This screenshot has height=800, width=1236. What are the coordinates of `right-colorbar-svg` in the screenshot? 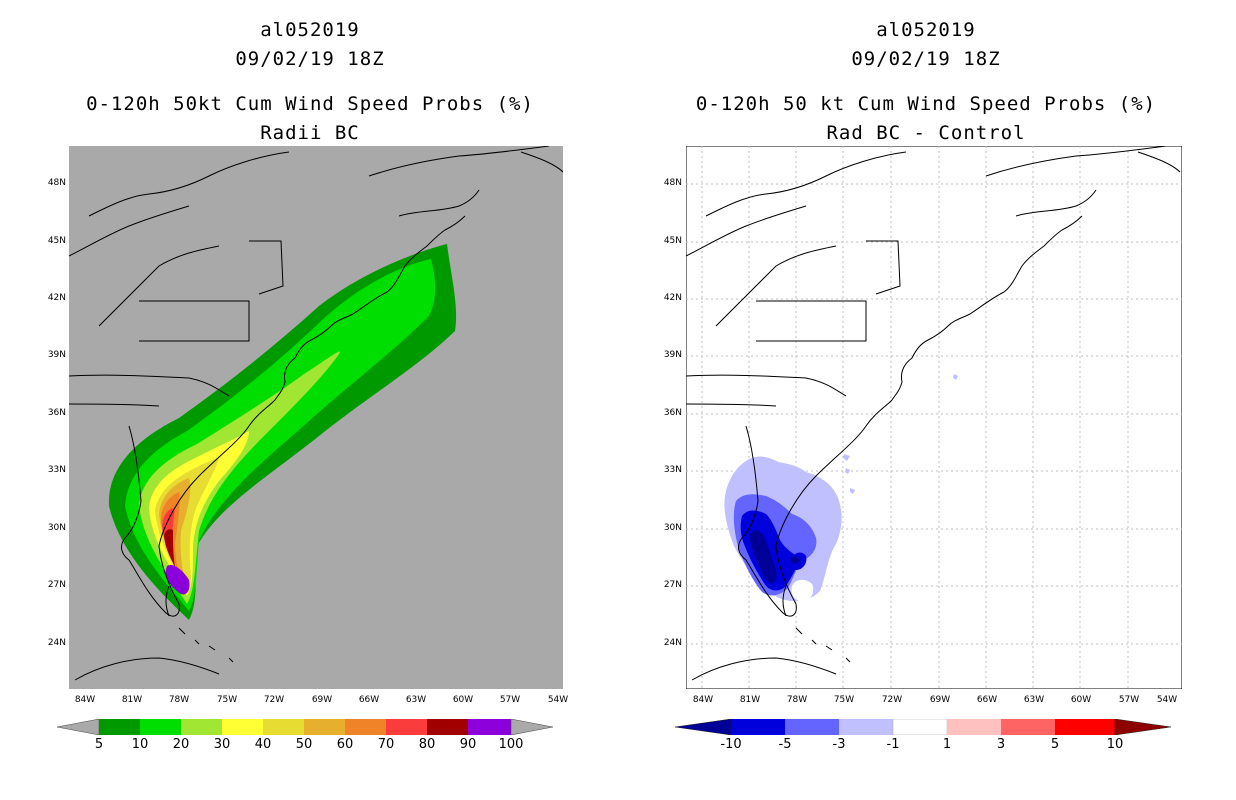 It's located at (923, 727).